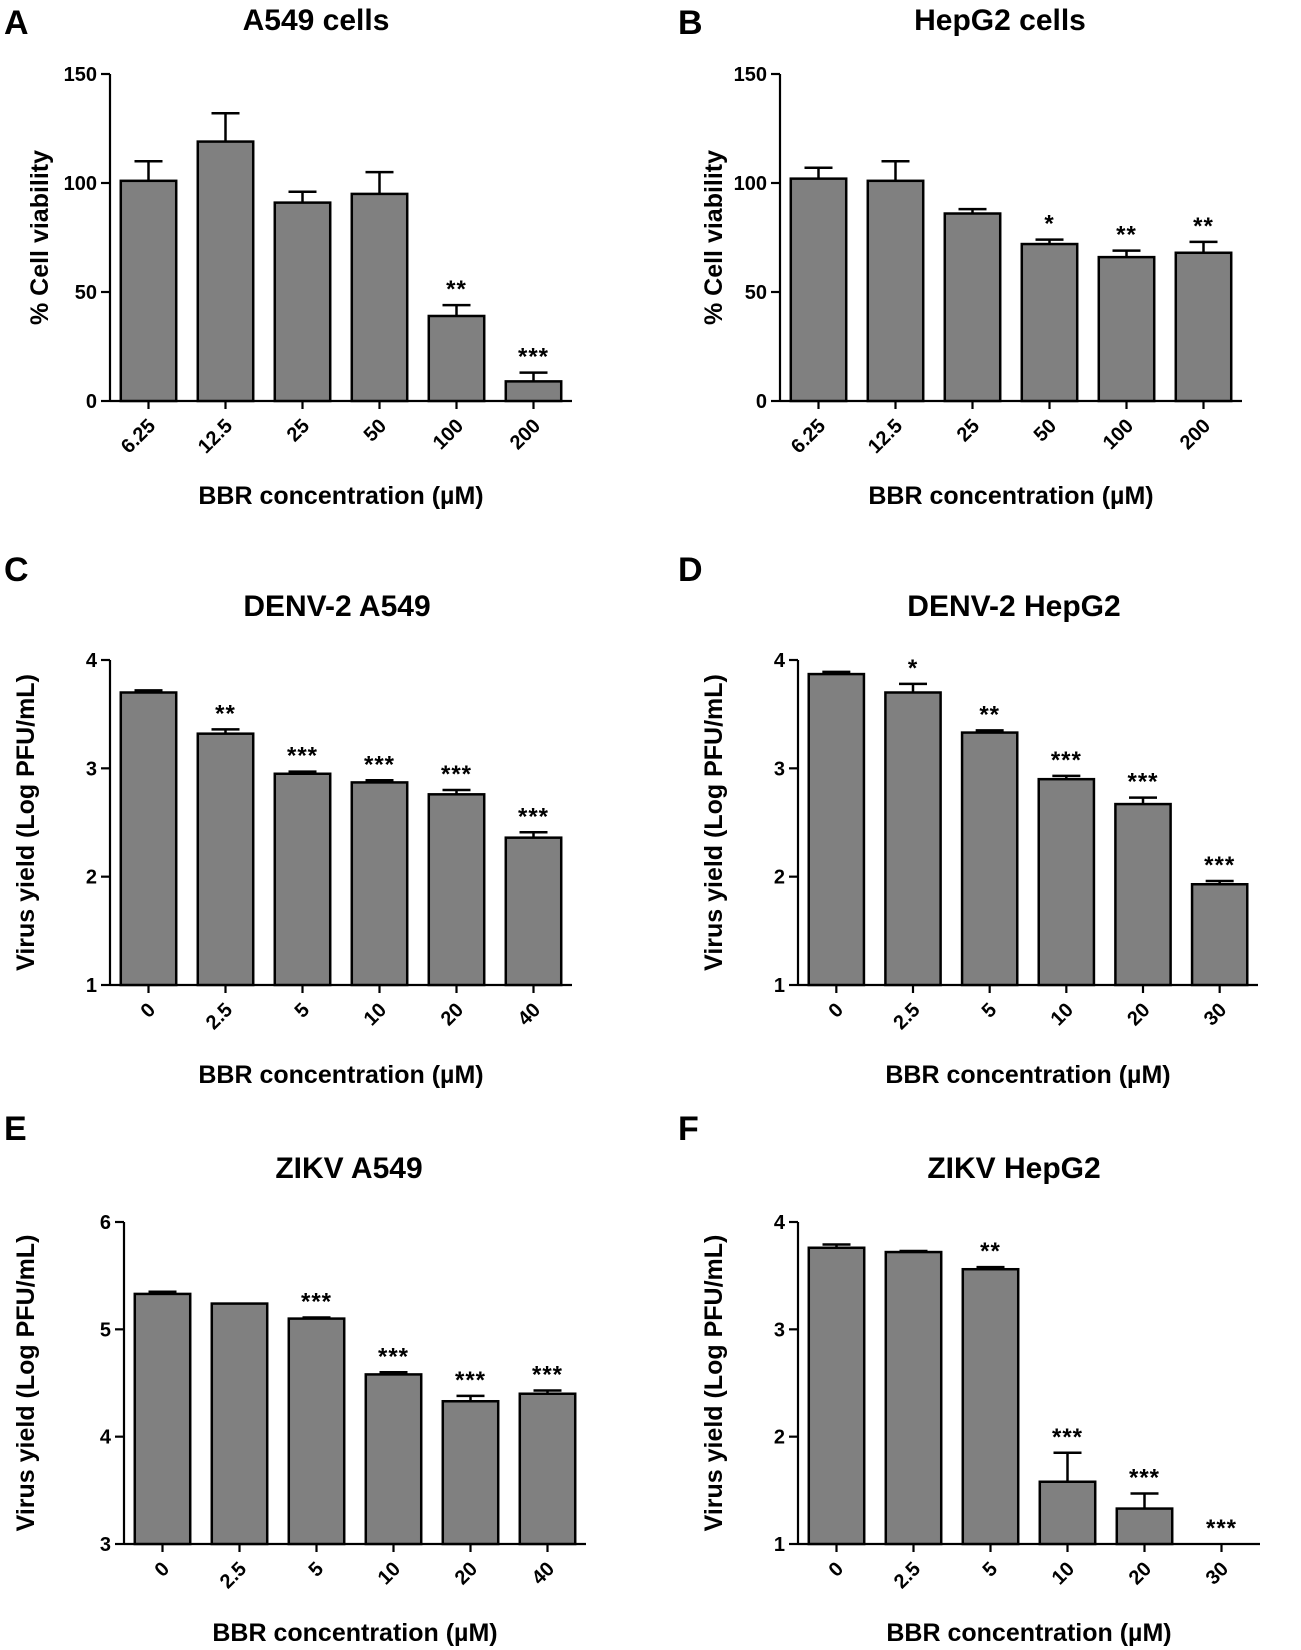 Image resolution: width=1301 pixels, height=1650 pixels. Describe the element at coordinates (714, 237) in the screenshot. I see `y-axis-label: % Cell viability` at that location.